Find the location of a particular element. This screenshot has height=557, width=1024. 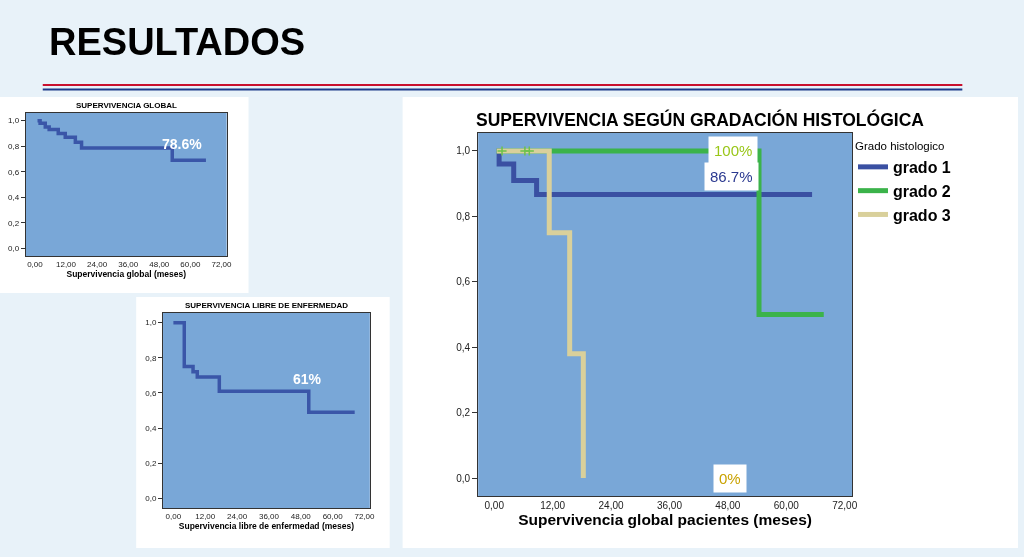

chart-title: SUPERVIVENCIA SEGÚN GRADACIÓN HISTOLÓGICA is located at coordinates (700, 119).